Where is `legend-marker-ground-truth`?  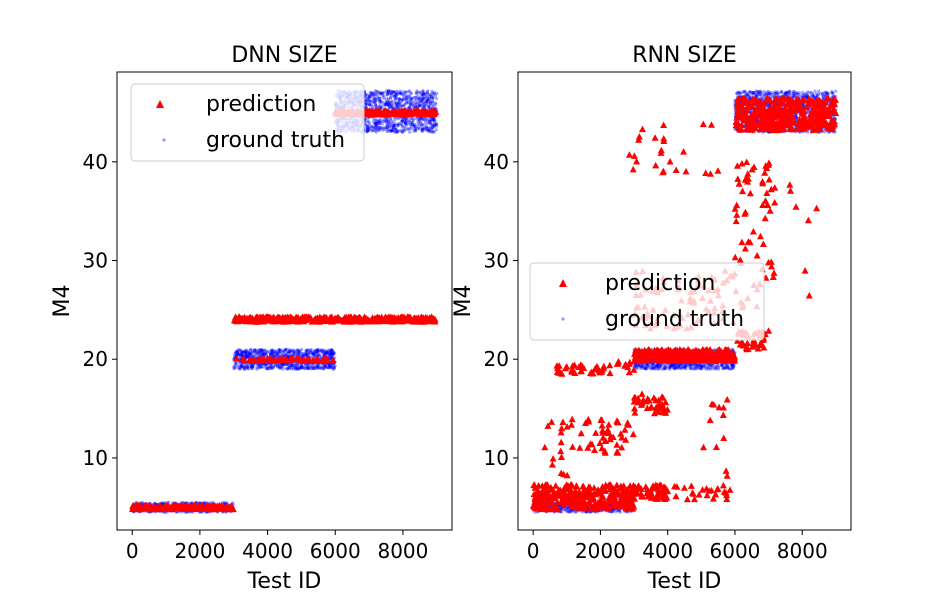 legend-marker-ground-truth is located at coordinates (163, 139).